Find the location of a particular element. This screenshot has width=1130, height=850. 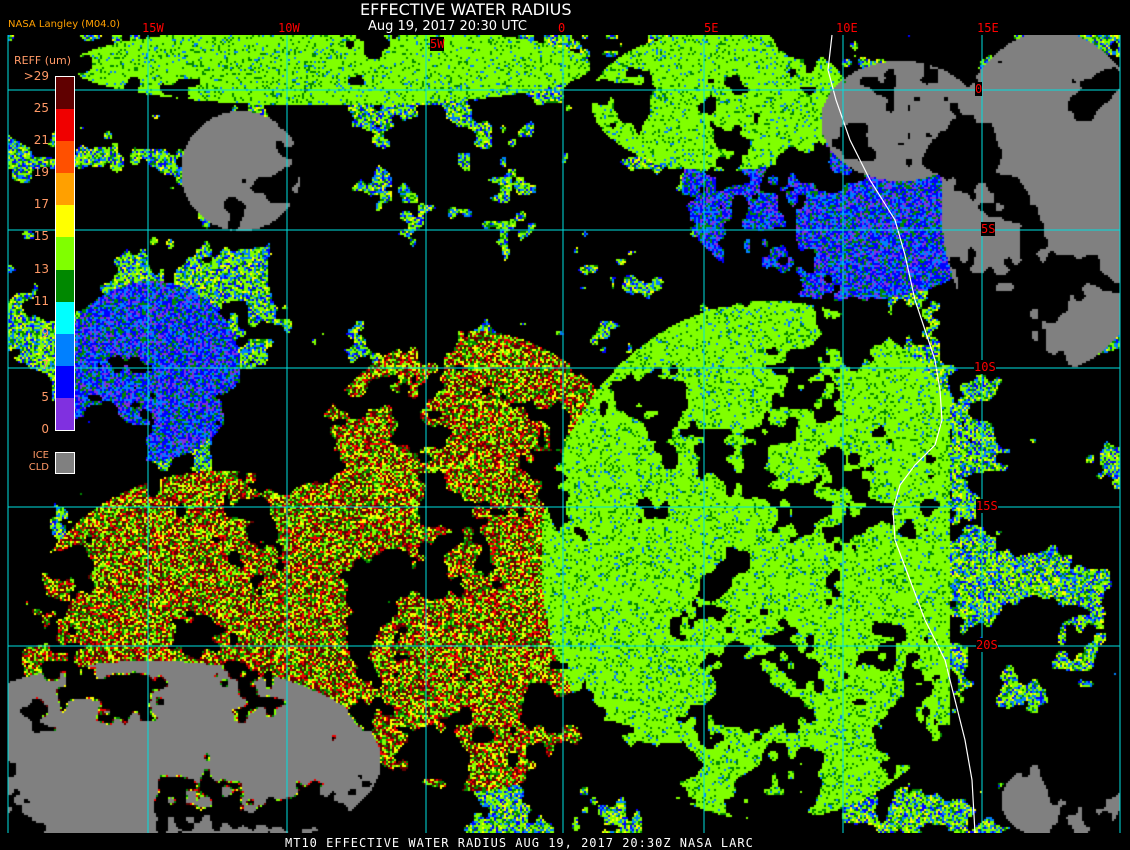

legend-tick-label: 25 is located at coordinates (41, 108).